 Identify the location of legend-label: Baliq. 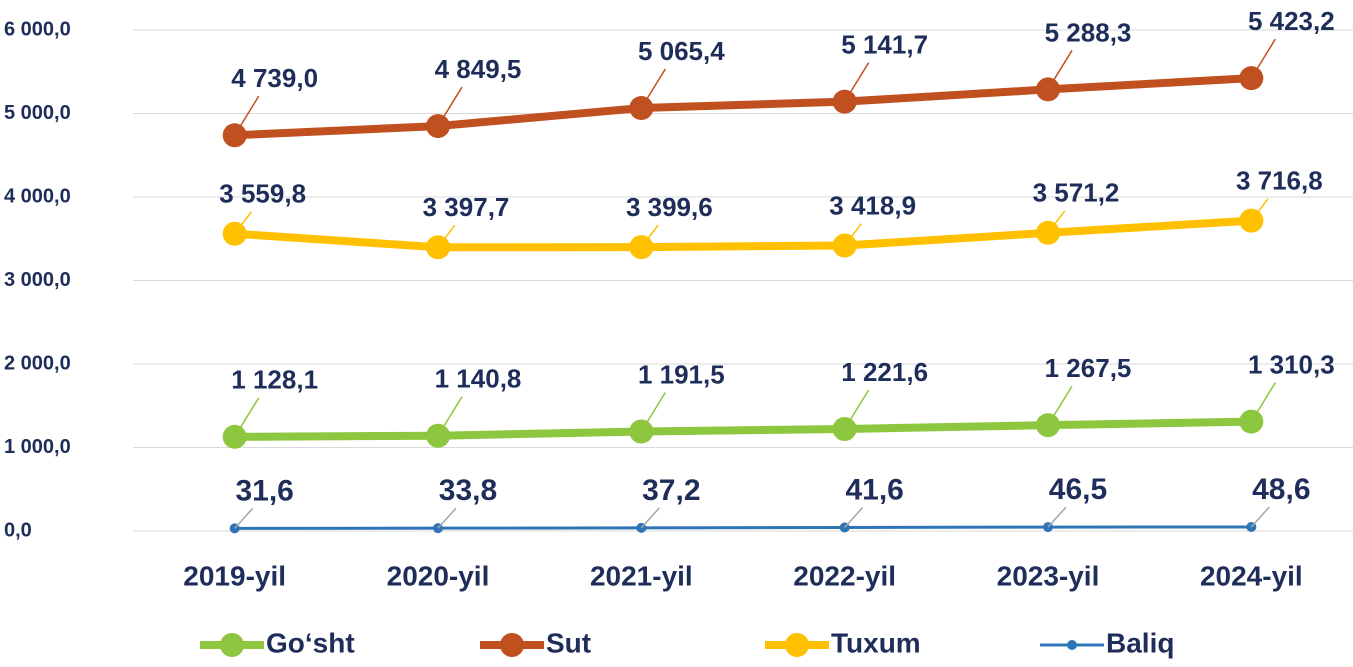
(1140, 642).